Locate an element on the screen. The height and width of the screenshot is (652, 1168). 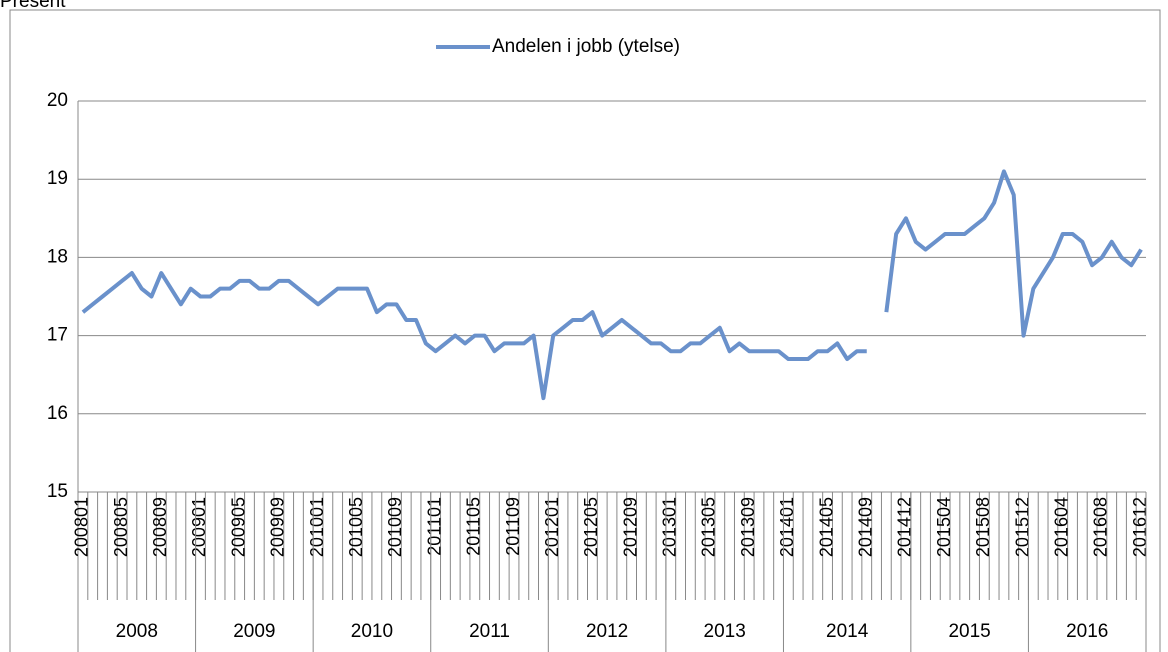
x-tick-label: 200809 is located at coordinates (160, 527).